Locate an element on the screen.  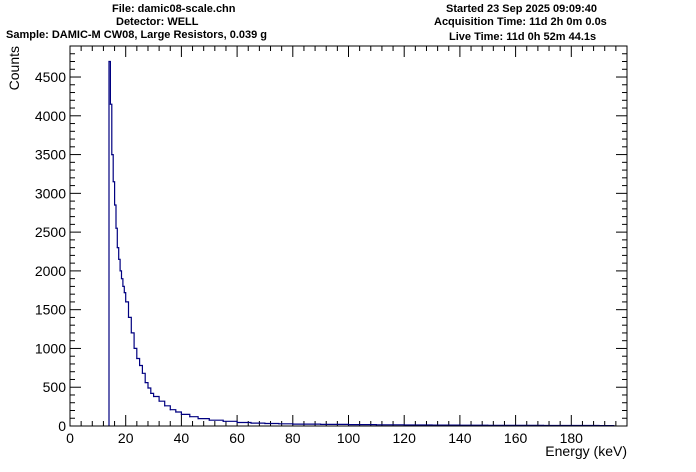
y-tick-label: 500 is located at coordinates (55, 387).